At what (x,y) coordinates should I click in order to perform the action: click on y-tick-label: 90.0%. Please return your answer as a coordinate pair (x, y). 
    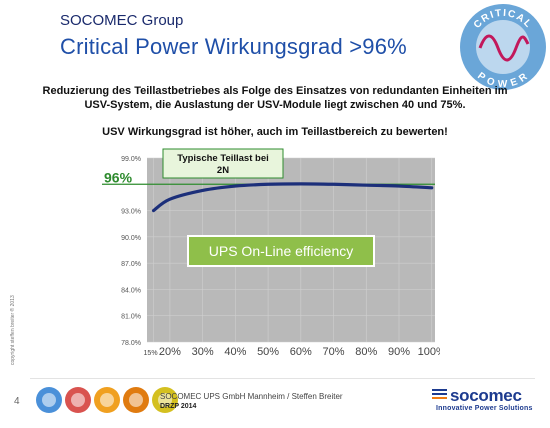
    Looking at the image, I should click on (131, 238).